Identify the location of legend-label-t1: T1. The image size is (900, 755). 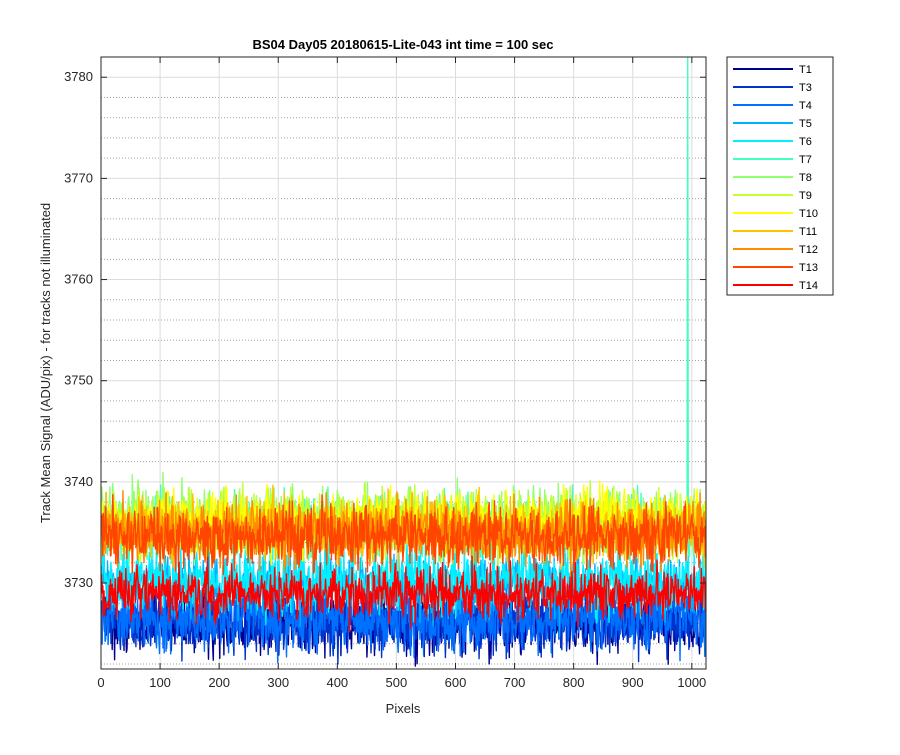
(805, 70).